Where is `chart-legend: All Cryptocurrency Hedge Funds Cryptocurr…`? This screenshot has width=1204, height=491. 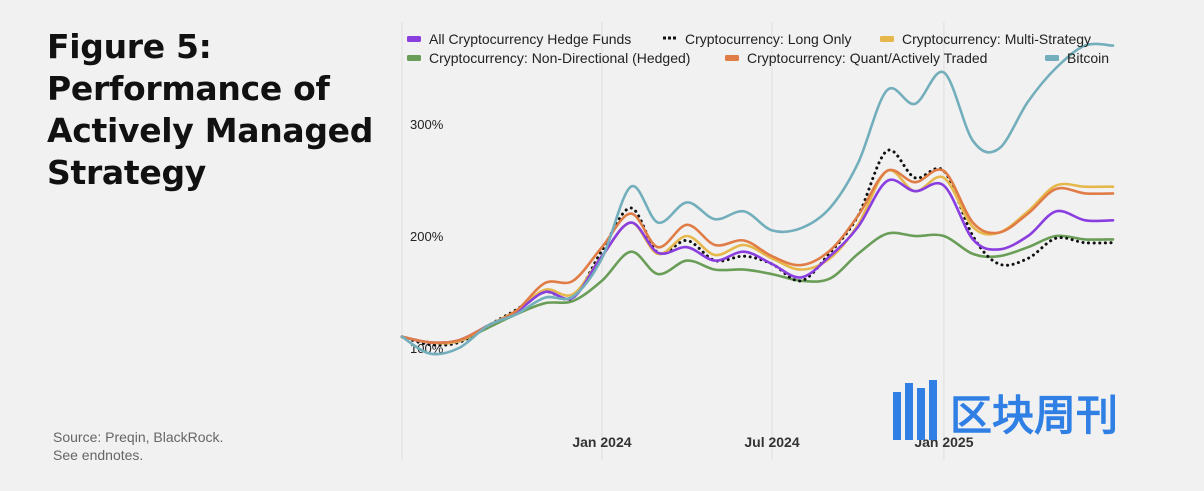 chart-legend: All Cryptocurrency Hedge Funds Cryptocurr… is located at coordinates (758, 48).